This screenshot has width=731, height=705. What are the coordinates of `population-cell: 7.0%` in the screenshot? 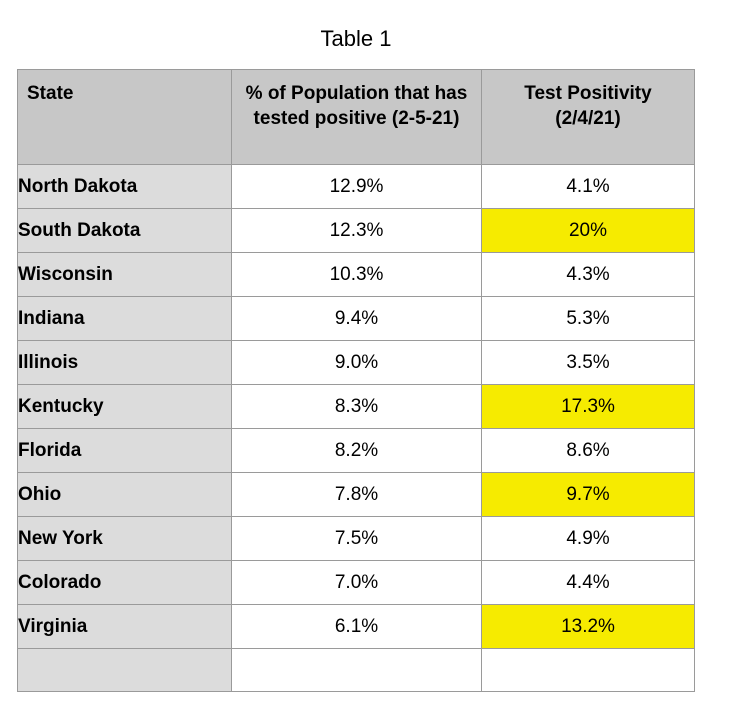 It's located at (356, 582).